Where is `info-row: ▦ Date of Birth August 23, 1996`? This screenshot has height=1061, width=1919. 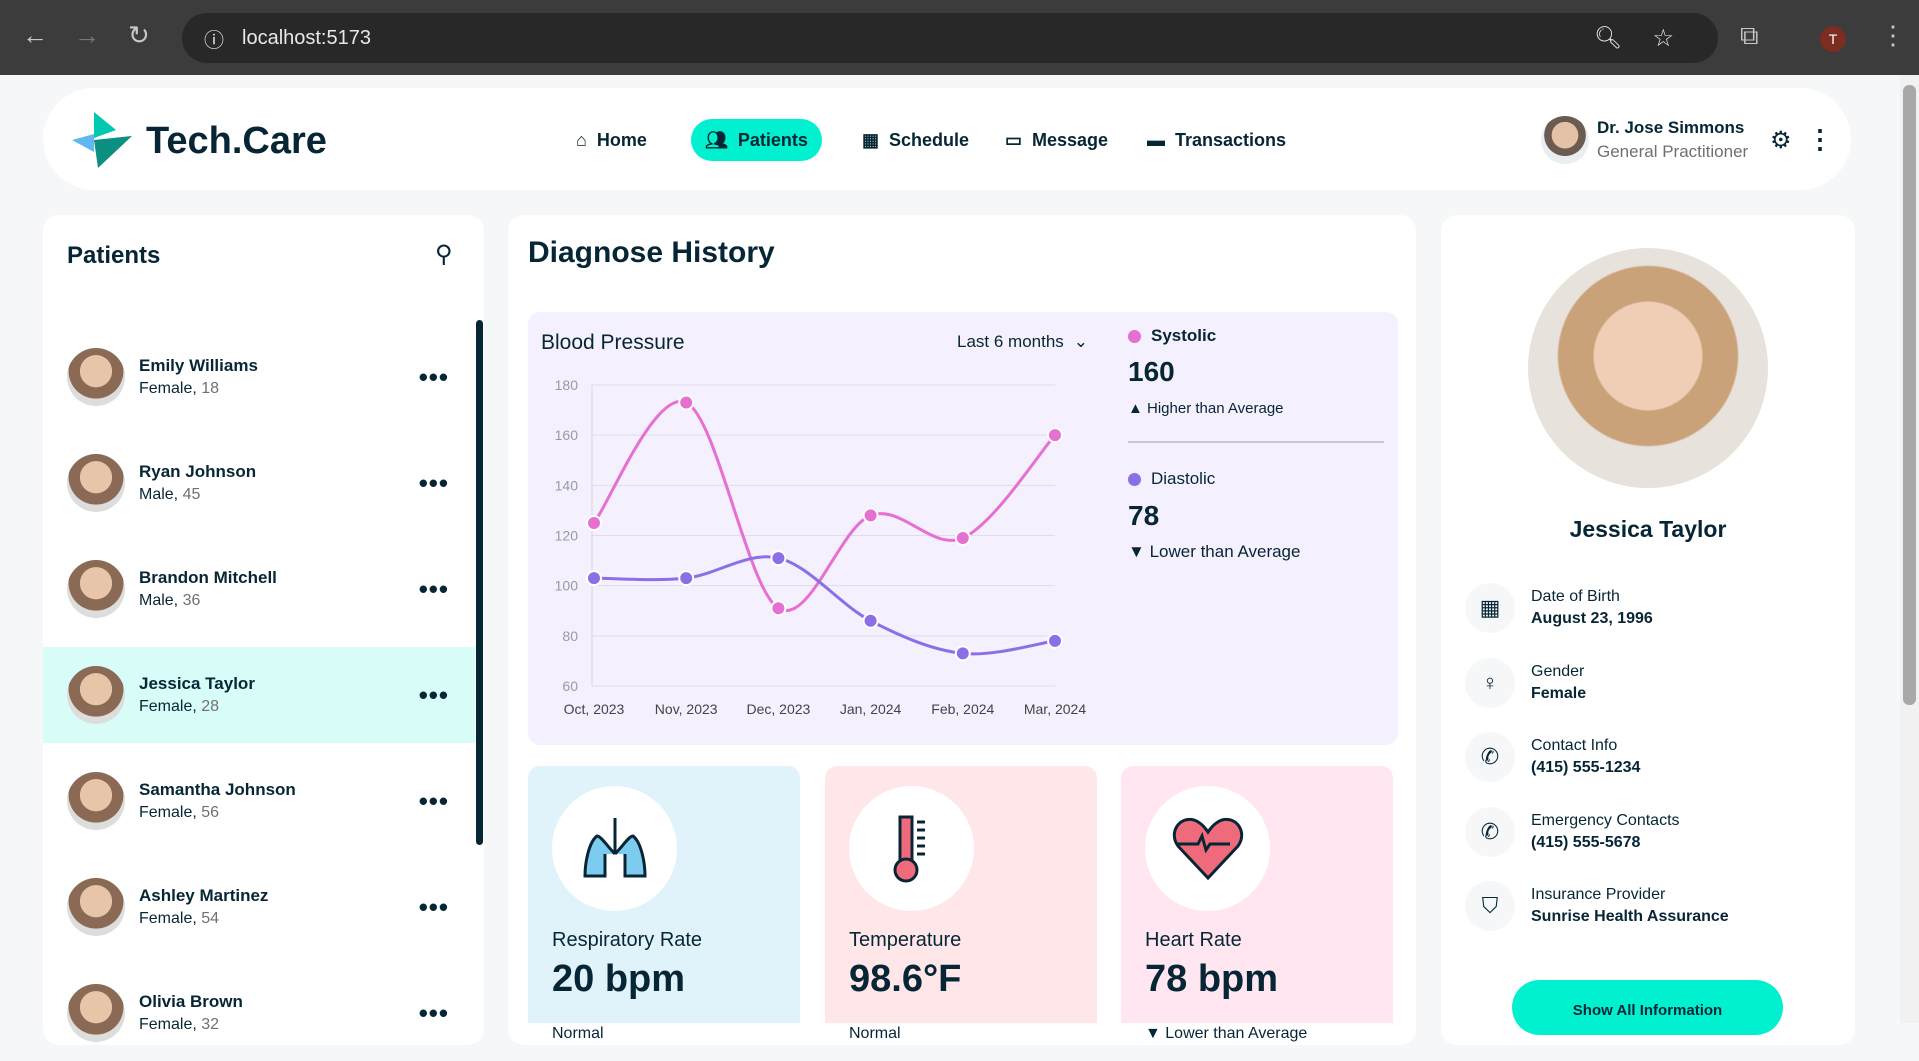
info-row: ▦ Date of Birth August 23, 1996 is located at coordinates (1559, 608).